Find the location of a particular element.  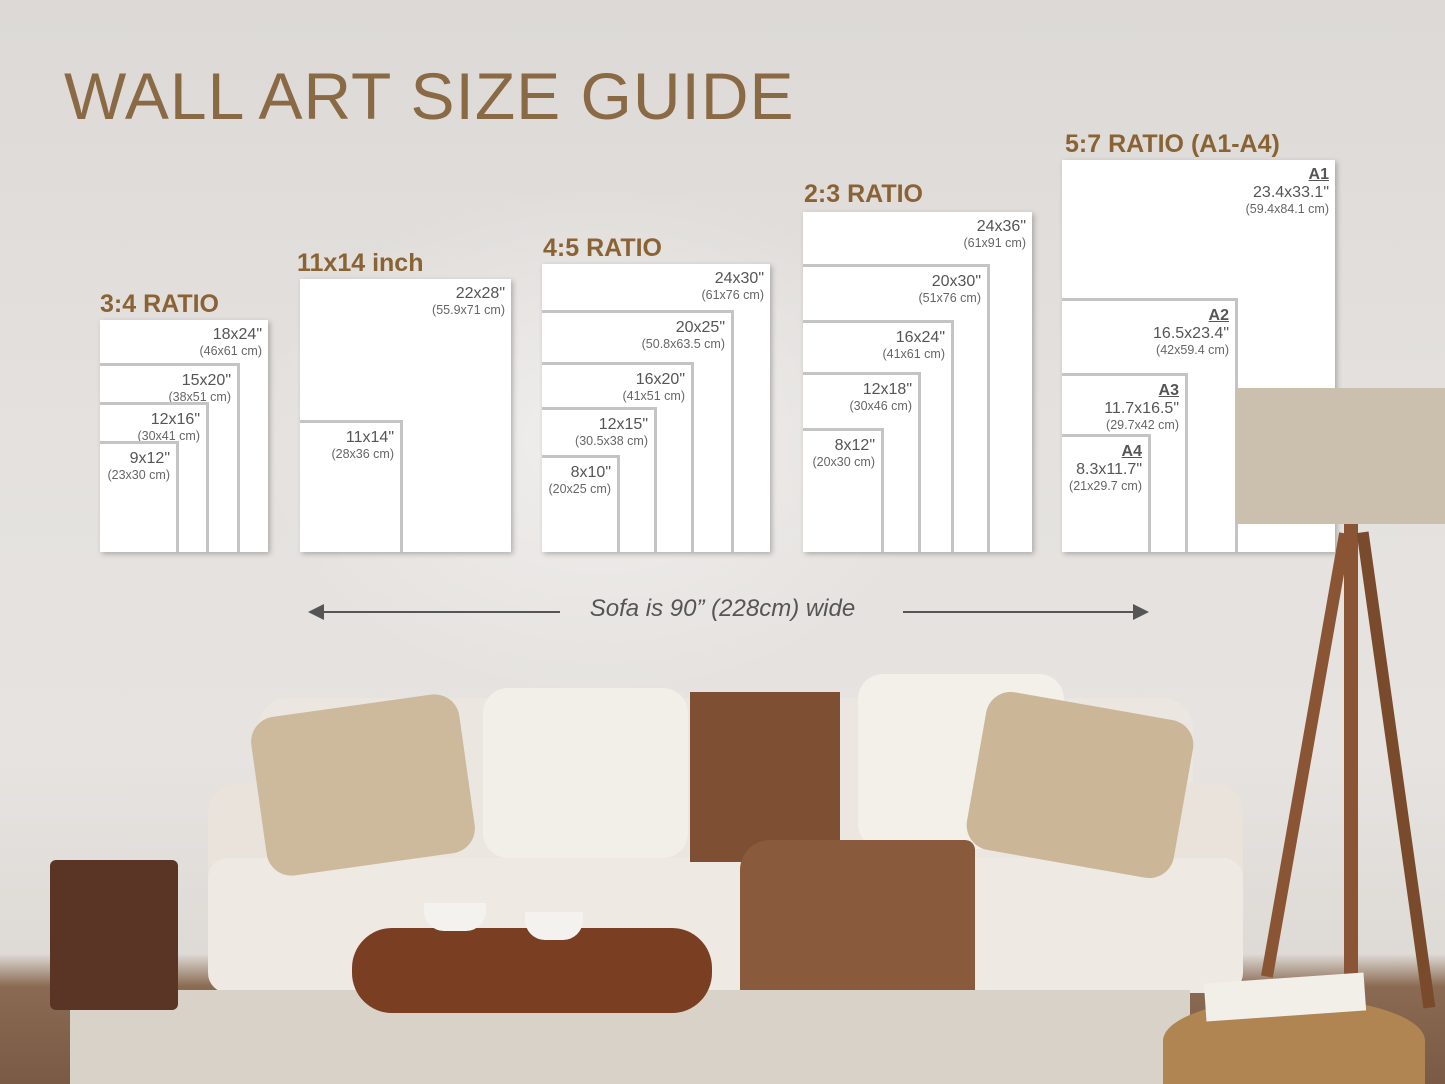

frame-size: 8x10" (20x25 cm) is located at coordinates (581, 503).